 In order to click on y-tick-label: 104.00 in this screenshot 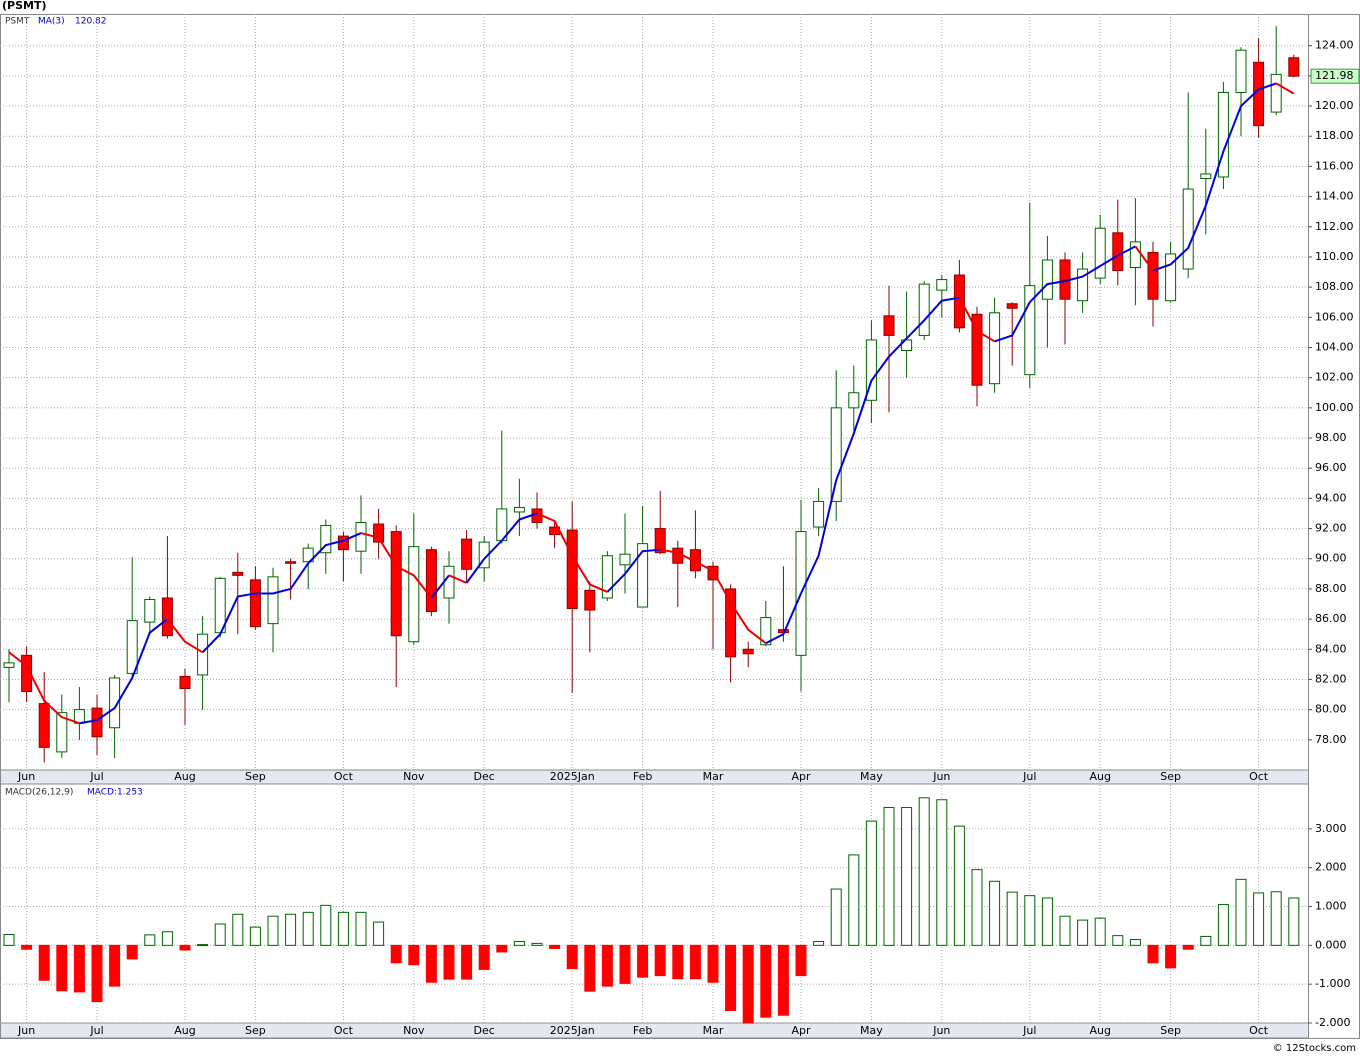, I will do `click(1334, 346)`.